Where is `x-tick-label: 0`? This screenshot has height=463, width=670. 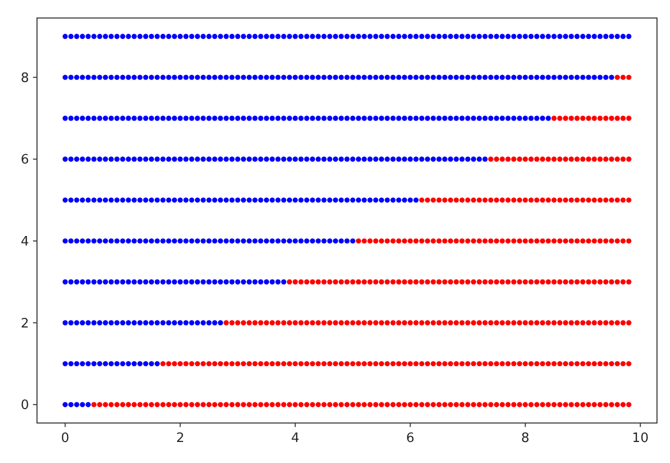 x-tick-label: 0 is located at coordinates (65, 438).